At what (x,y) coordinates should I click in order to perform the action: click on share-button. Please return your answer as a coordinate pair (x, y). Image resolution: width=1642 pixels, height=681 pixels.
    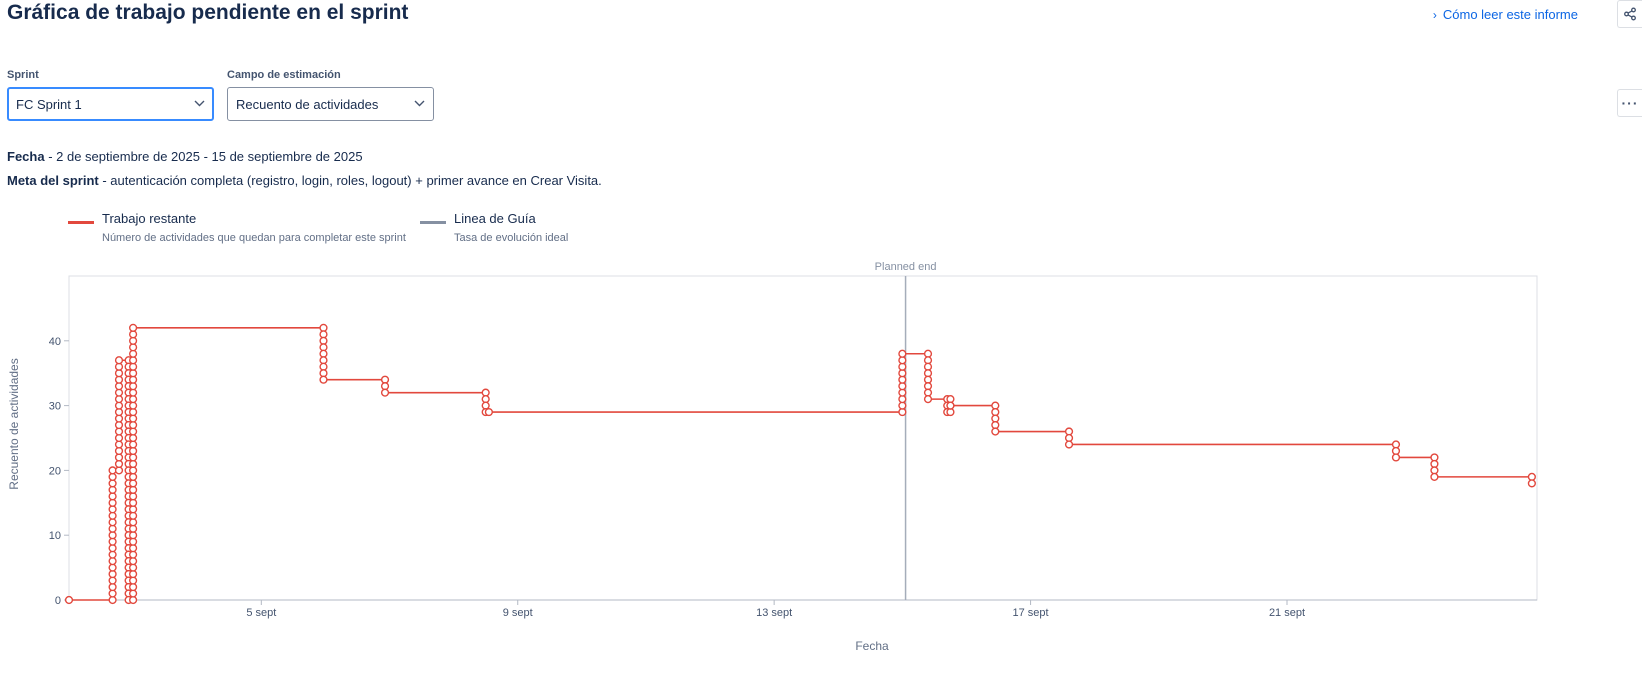
    Looking at the image, I should click on (1629, 14).